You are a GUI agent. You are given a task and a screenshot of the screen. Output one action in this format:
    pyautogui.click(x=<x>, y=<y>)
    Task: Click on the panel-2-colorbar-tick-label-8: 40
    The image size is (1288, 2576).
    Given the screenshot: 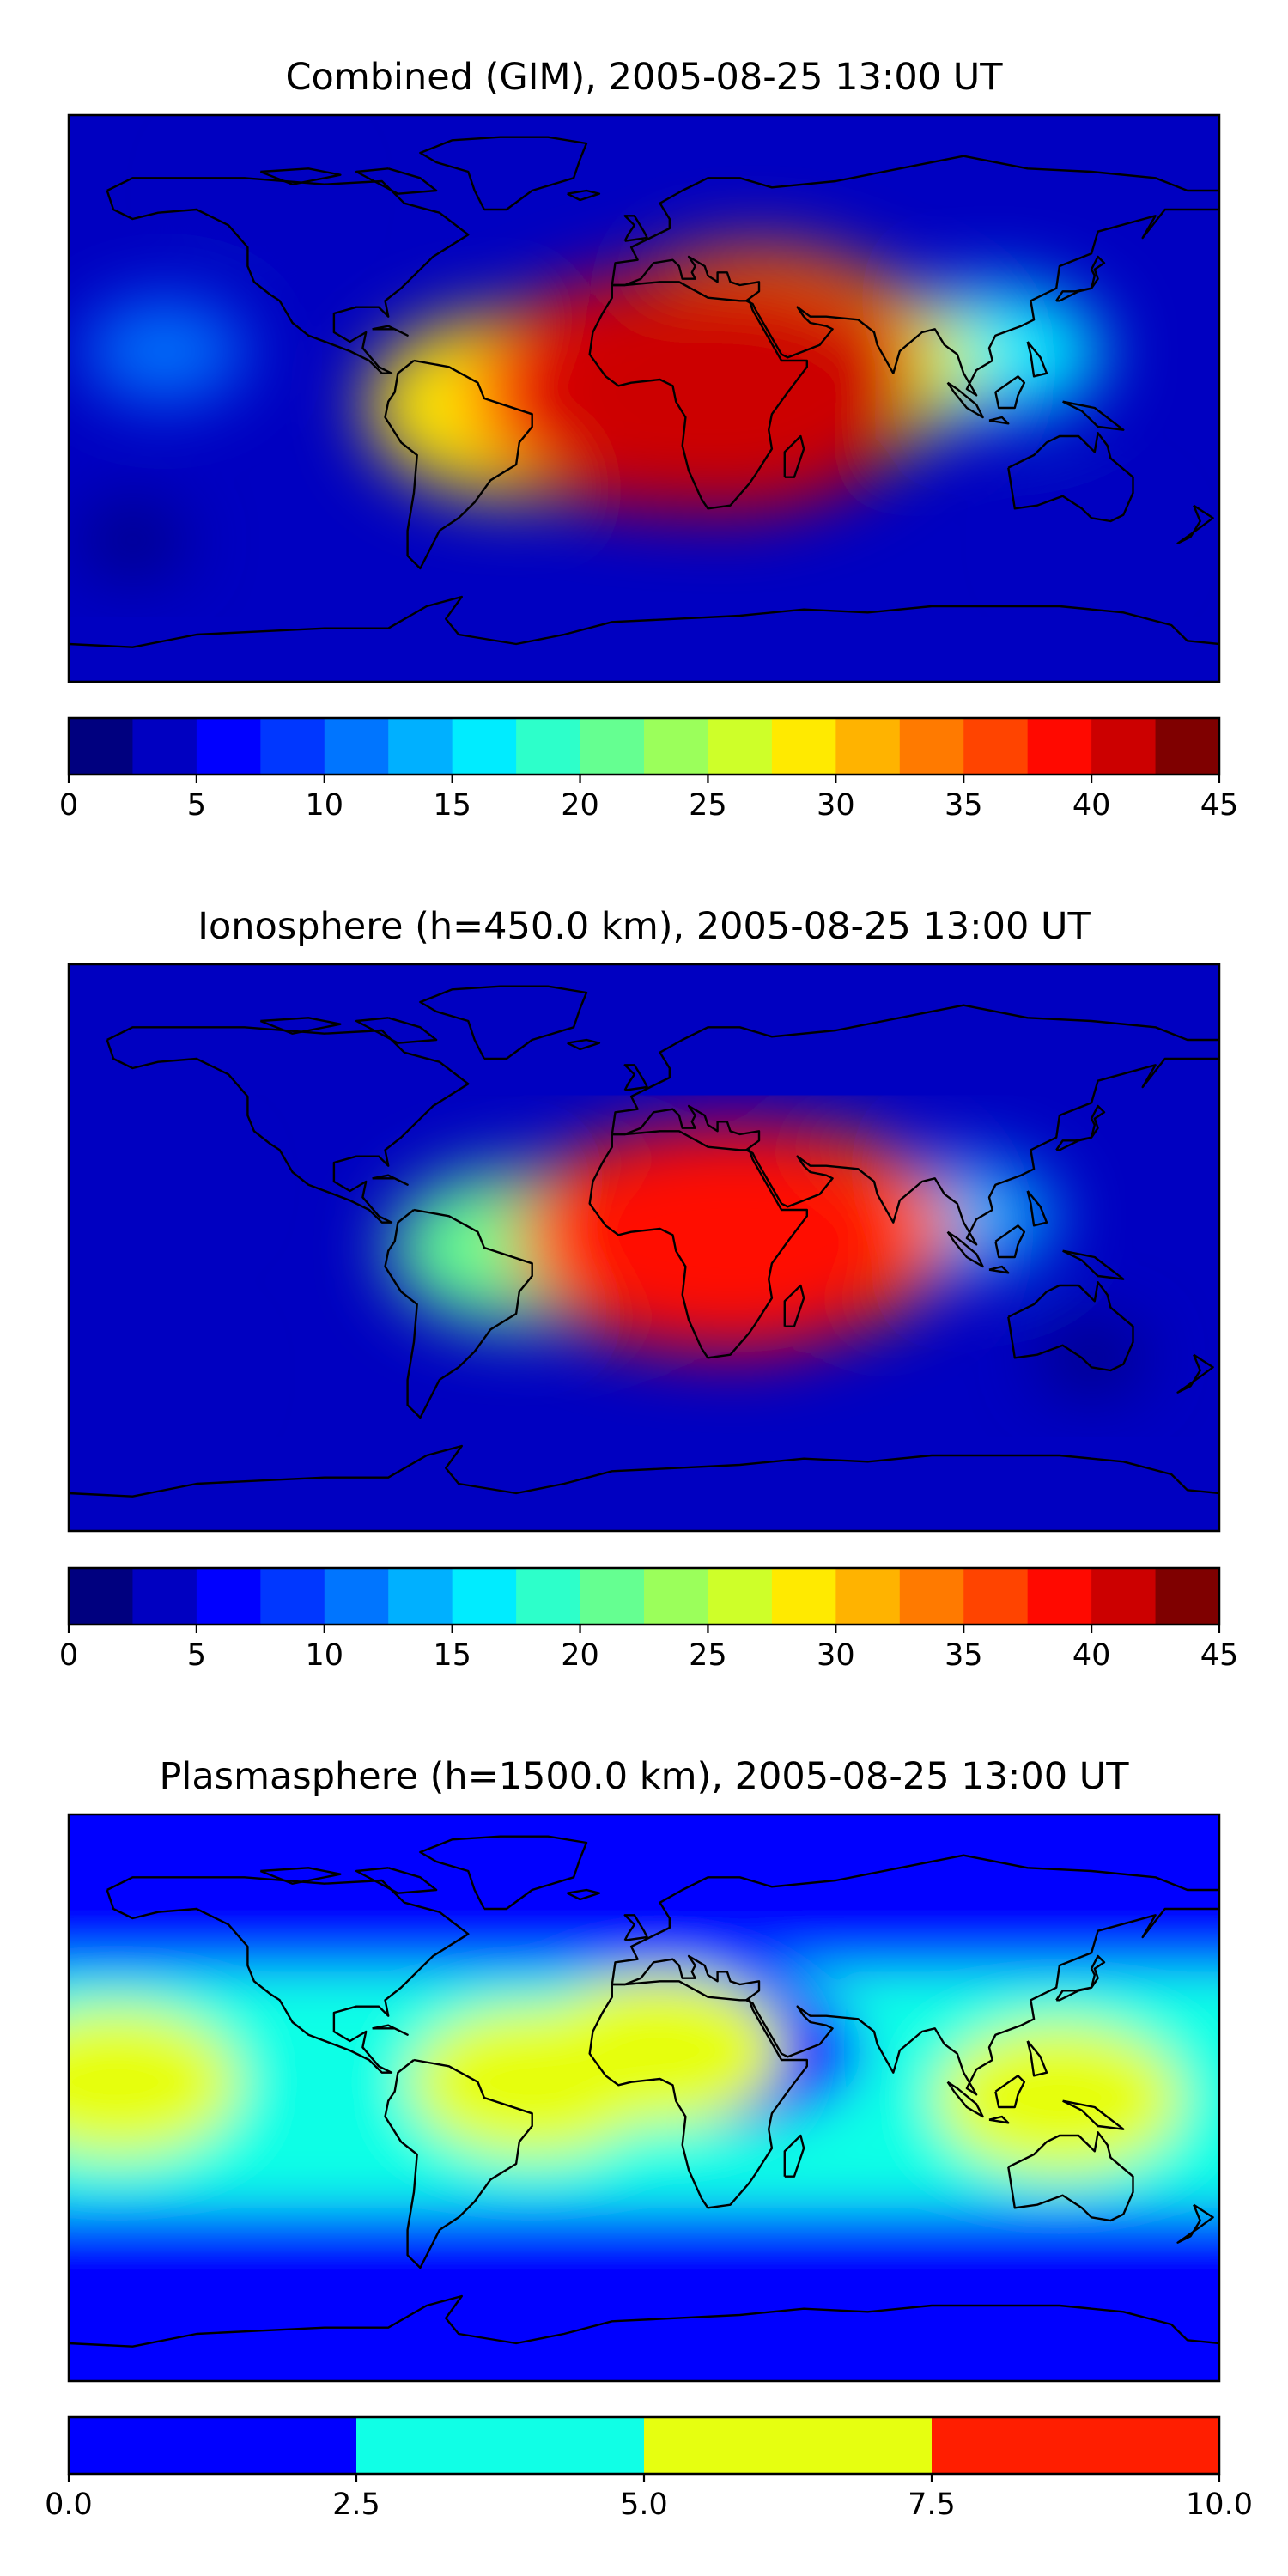 What is the action you would take?
    pyautogui.click(x=1091, y=1656)
    